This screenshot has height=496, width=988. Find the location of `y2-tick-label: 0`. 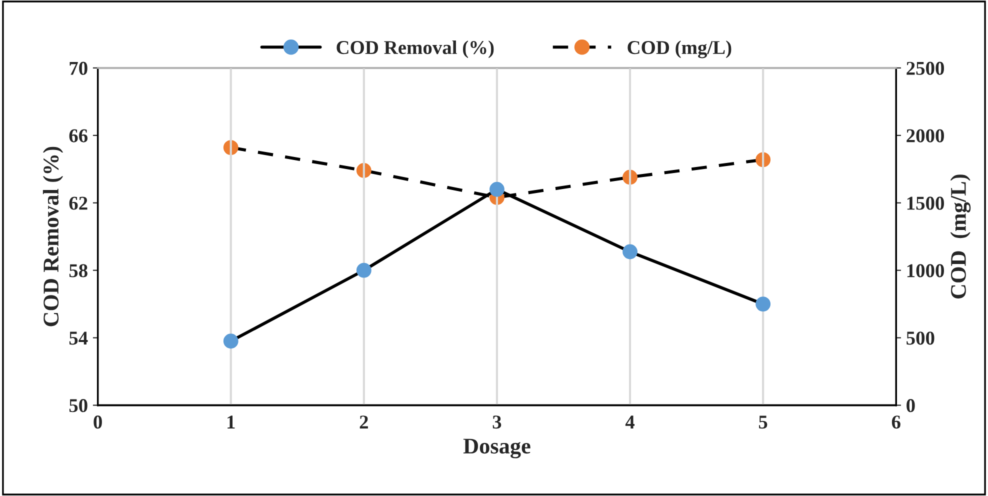

y2-tick-label: 0 is located at coordinates (910, 405).